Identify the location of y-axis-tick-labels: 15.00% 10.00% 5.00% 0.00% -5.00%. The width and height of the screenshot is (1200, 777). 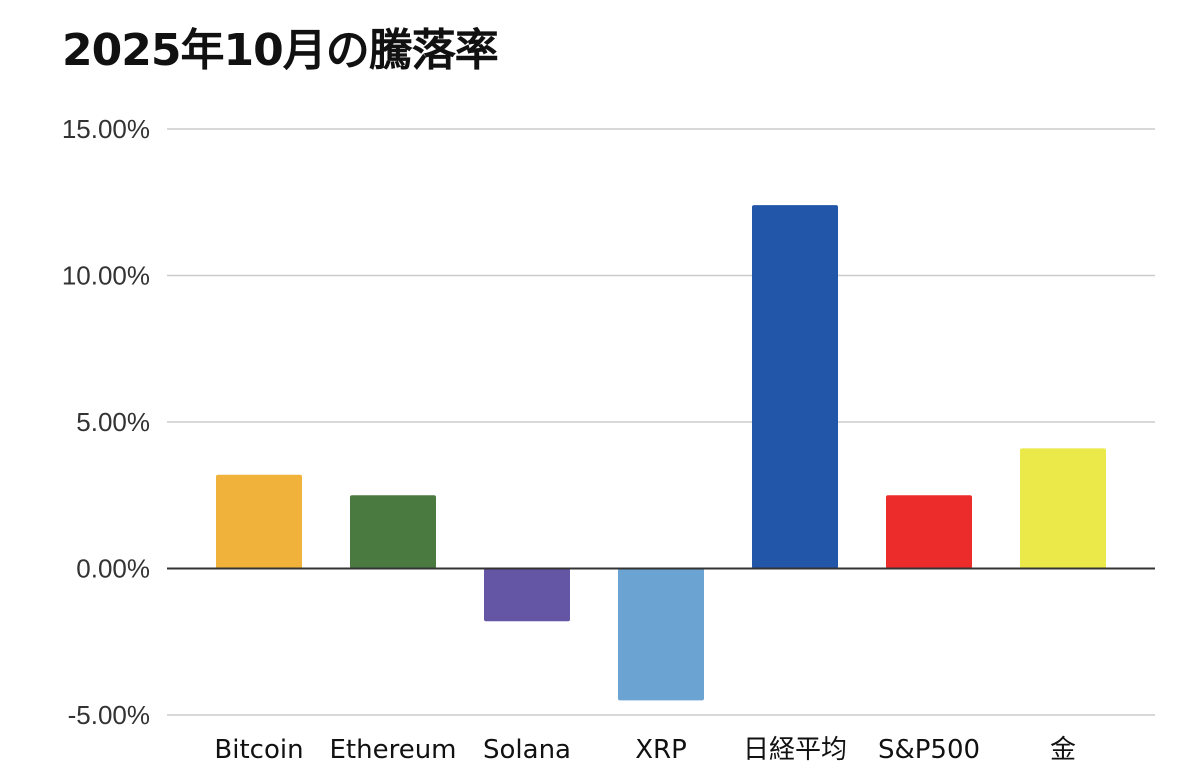
(106, 422).